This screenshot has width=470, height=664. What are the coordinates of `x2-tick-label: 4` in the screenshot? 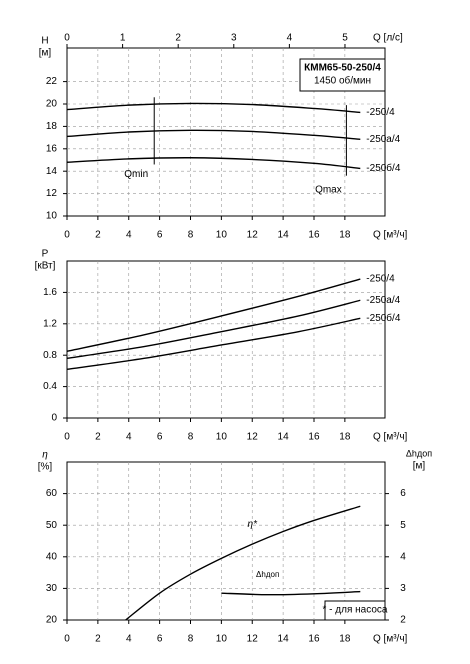 It's located at (290, 38).